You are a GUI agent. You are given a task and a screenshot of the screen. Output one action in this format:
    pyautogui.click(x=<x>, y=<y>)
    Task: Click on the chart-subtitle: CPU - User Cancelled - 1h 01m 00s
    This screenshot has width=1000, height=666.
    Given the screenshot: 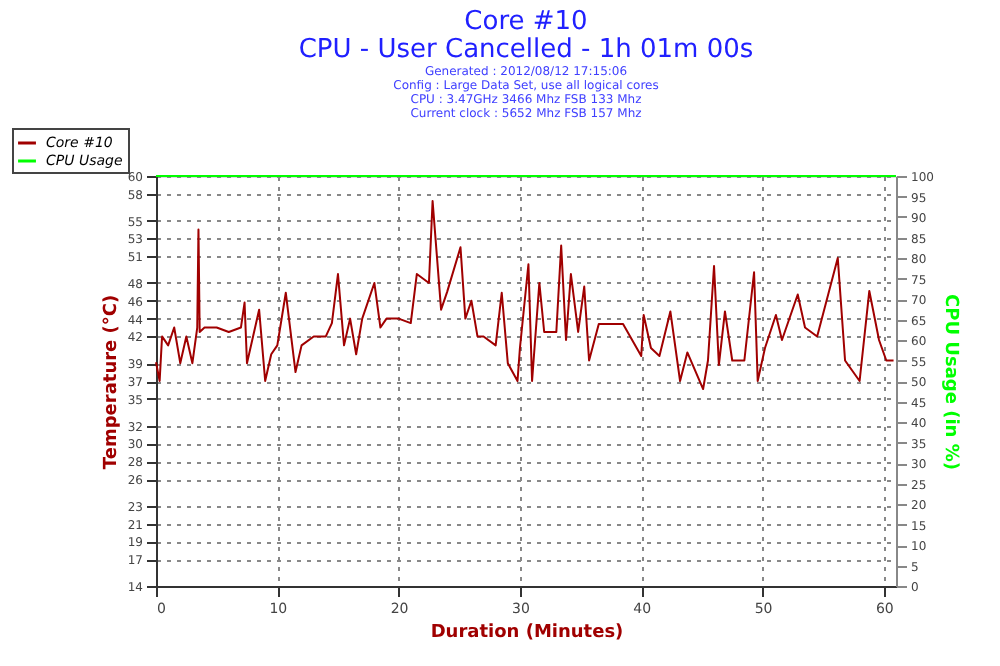 What is the action you would take?
    pyautogui.click(x=526, y=50)
    